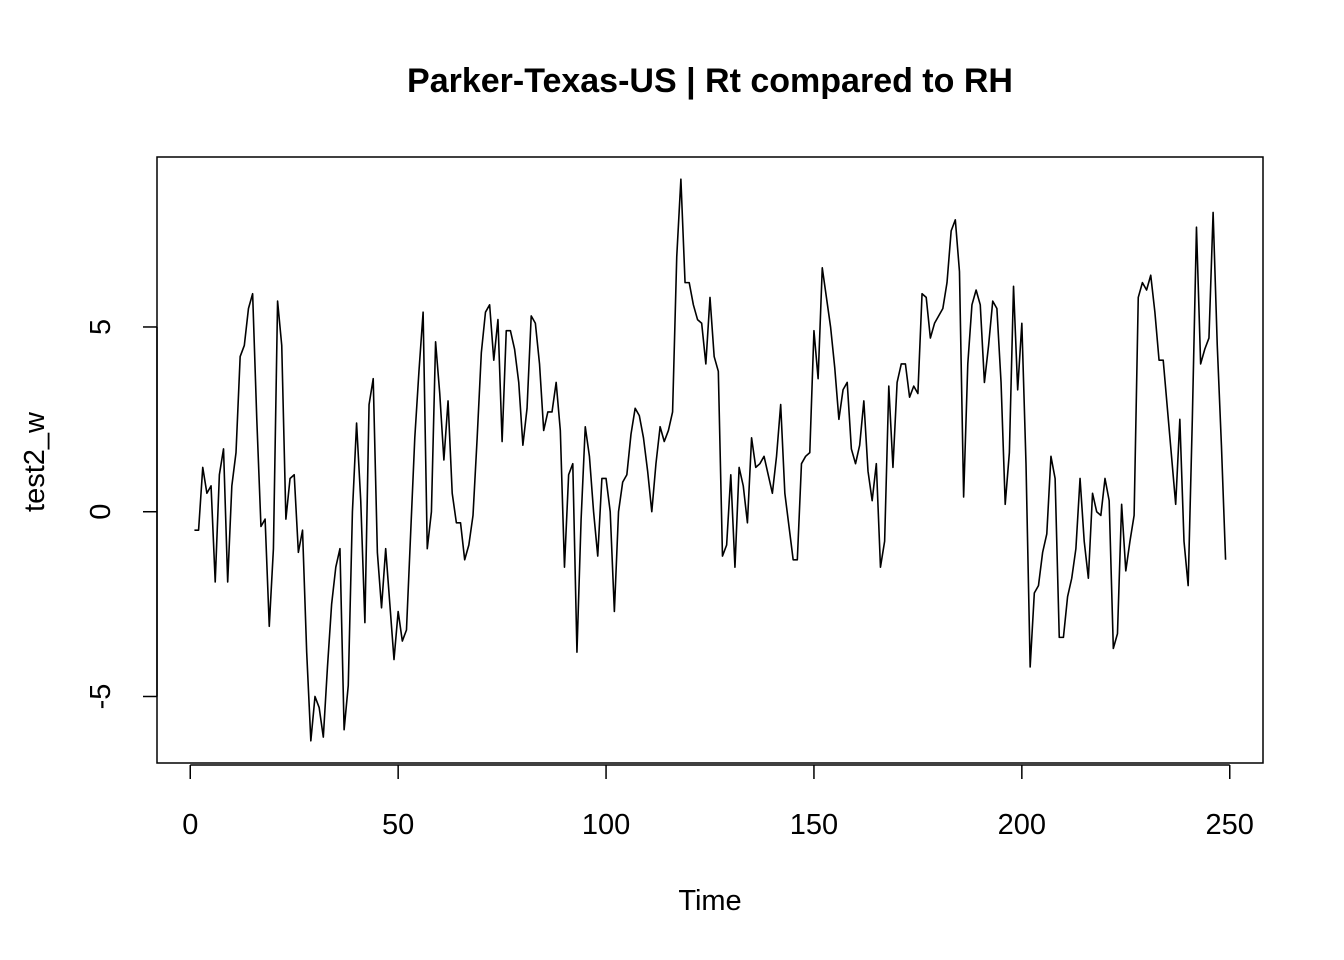 This screenshot has height=960, width=1344. What do you see at coordinates (398, 825) in the screenshot?
I see `x-tick-label: 50` at bounding box center [398, 825].